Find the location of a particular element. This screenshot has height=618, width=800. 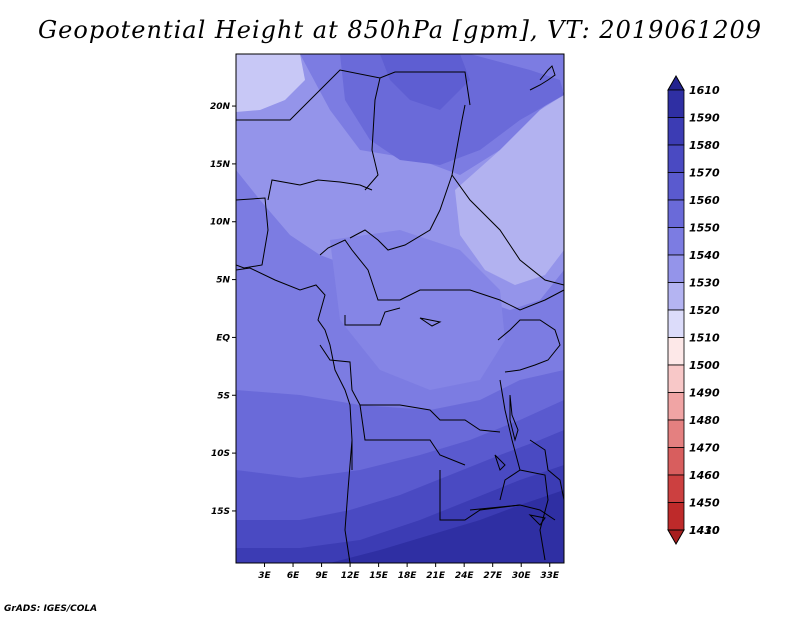

colorbar-label: 1570 is located at coordinates (704, 173).